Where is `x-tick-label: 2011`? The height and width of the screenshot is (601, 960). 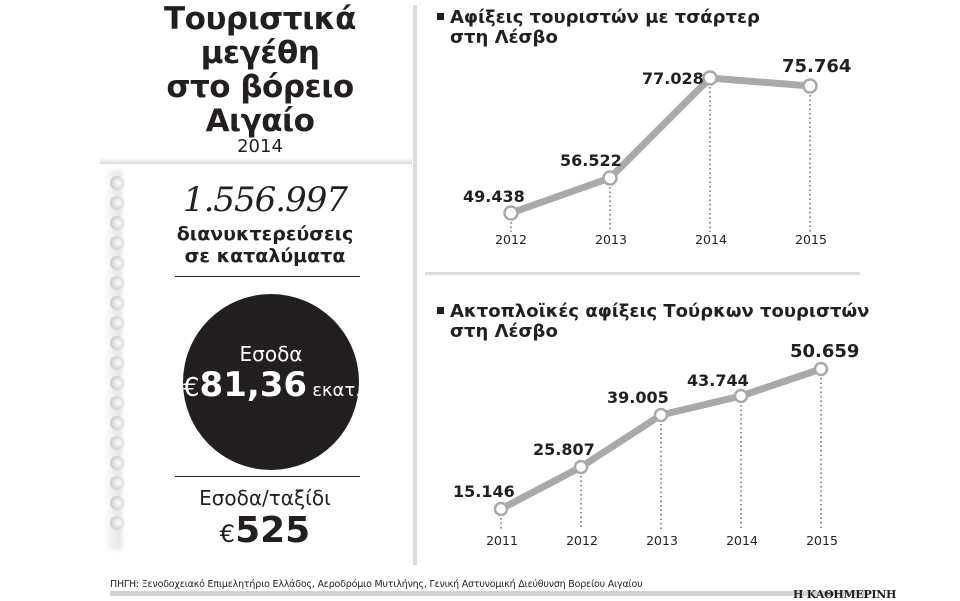 x-tick-label: 2011 is located at coordinates (502, 540).